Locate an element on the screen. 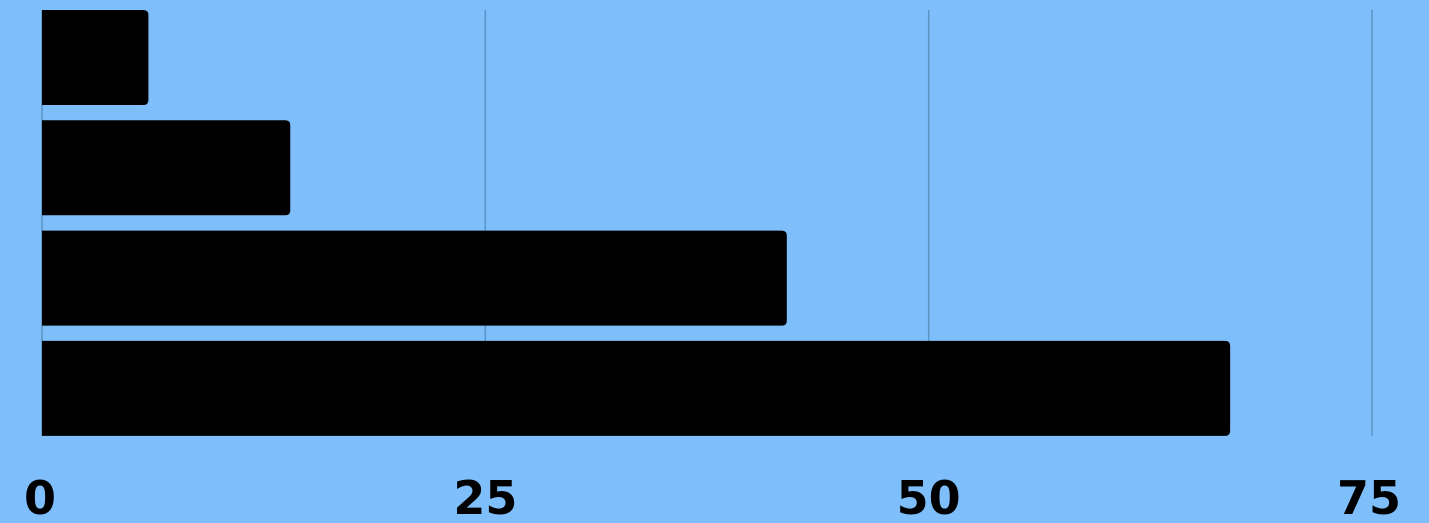 The image size is (1429, 523). x-axis-tick-labels: 0 25 50 75 is located at coordinates (712, 497).